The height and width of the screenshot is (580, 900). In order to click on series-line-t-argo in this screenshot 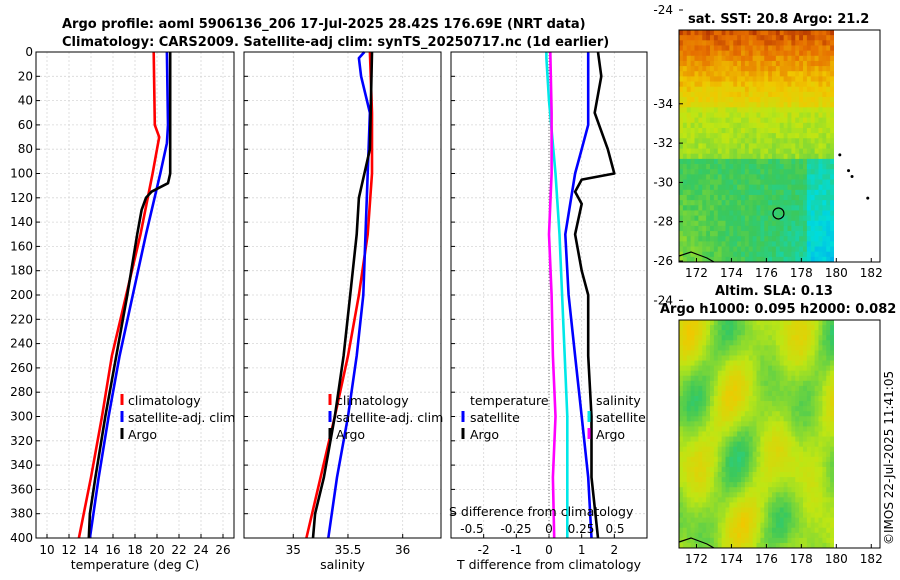, I will do `click(594, 295)`.